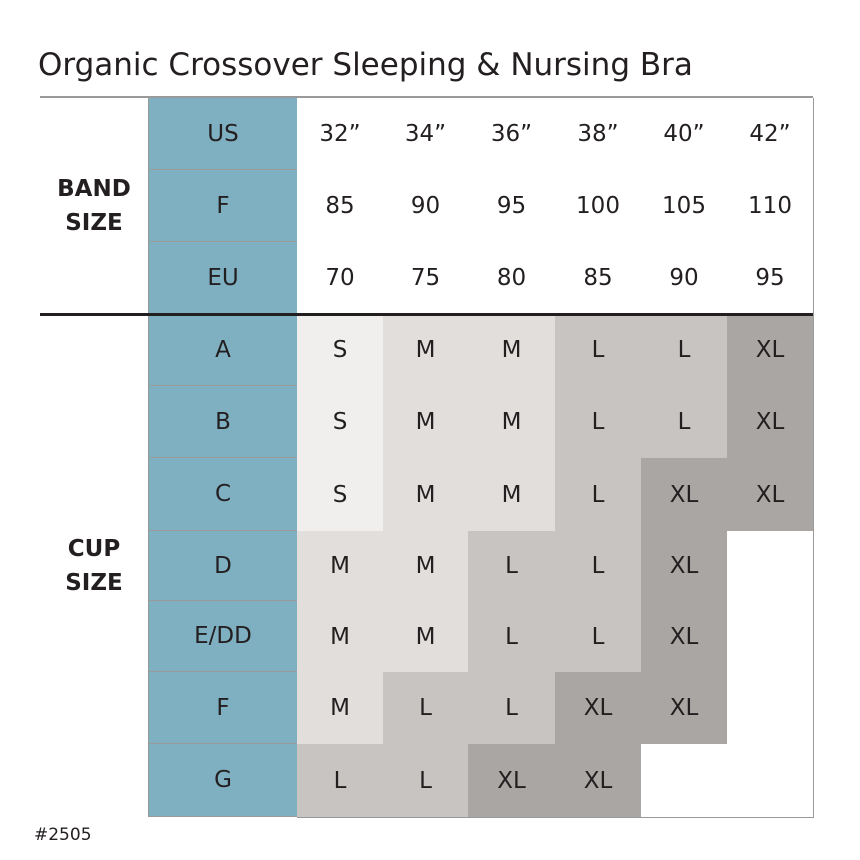 The height and width of the screenshot is (860, 860). What do you see at coordinates (223, 134) in the screenshot?
I see `row-header: US` at bounding box center [223, 134].